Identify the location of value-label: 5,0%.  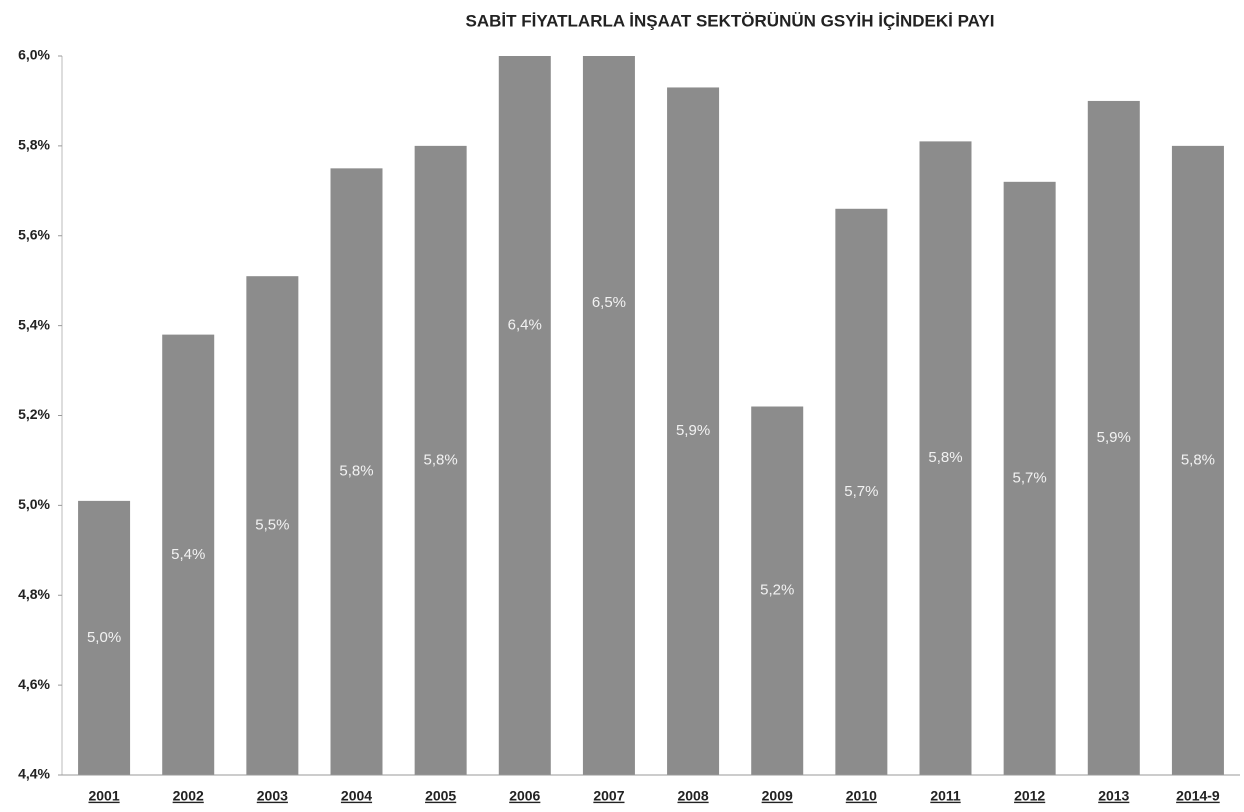
(104, 637).